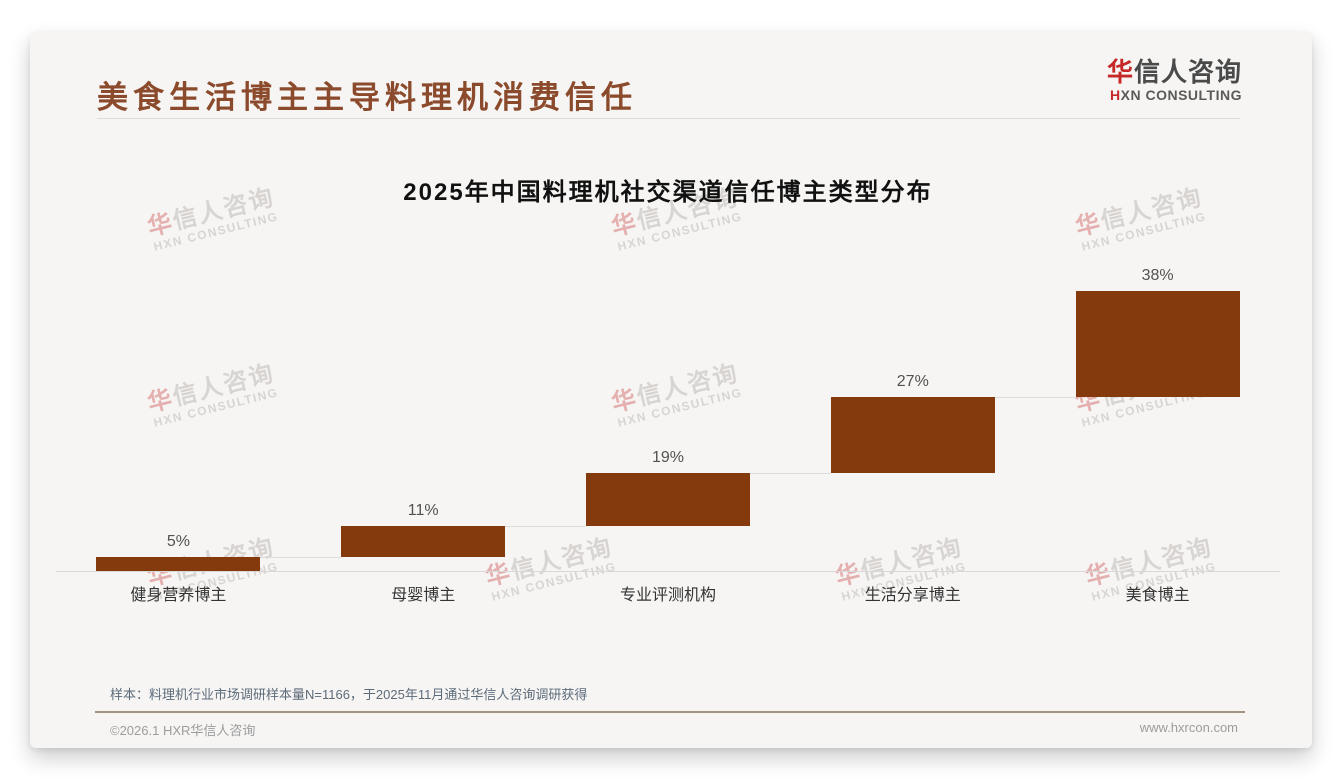 This screenshot has height=780, width=1340. I want to click on logo-en-accent: H, so click(1115, 94).